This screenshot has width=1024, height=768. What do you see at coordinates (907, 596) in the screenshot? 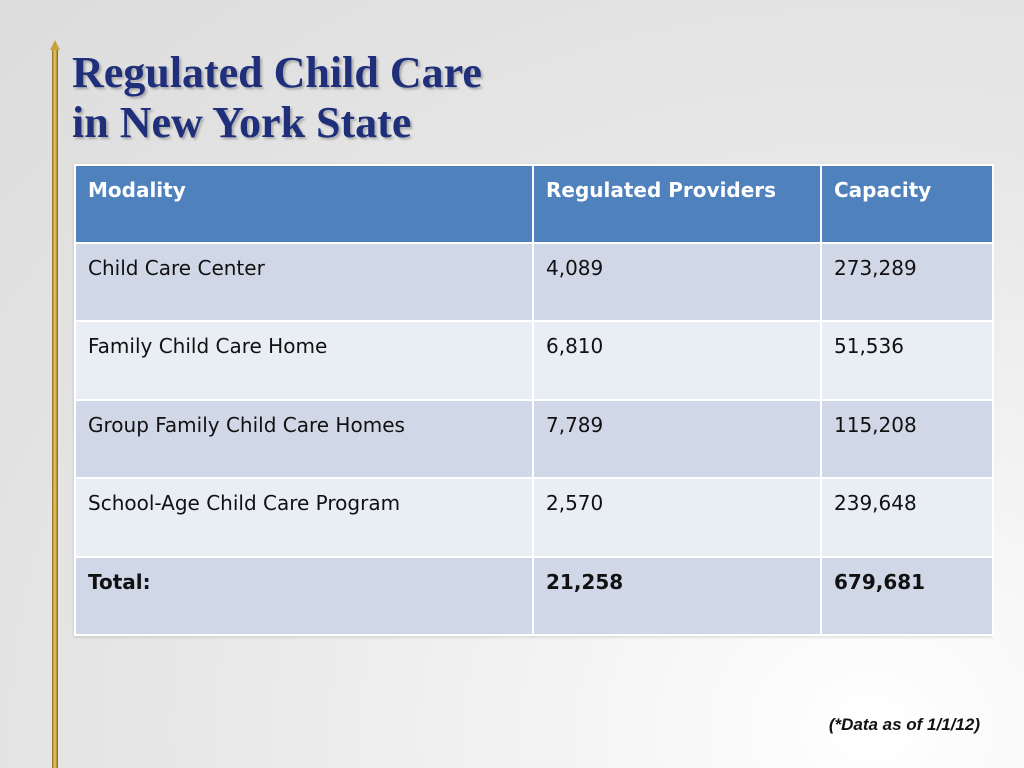
I see `total-capacity: 679,681` at bounding box center [907, 596].